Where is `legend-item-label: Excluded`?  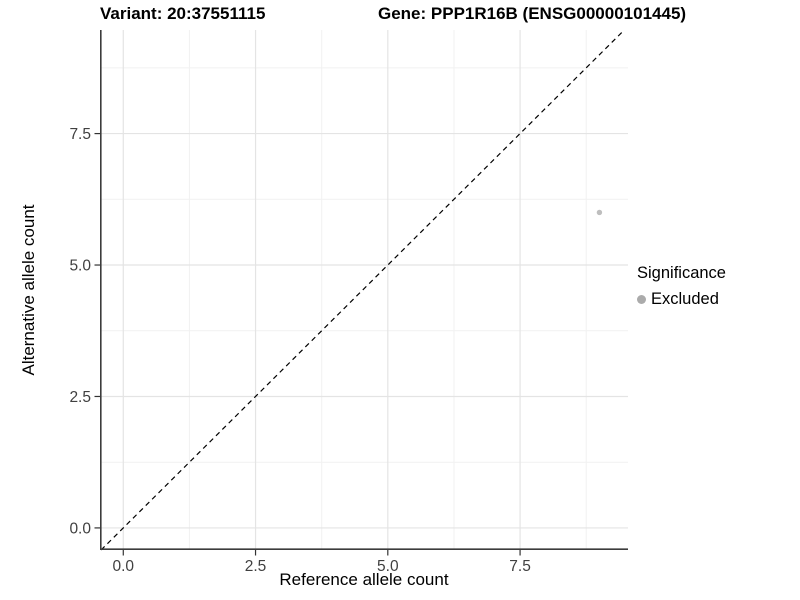
legend-item-label: Excluded is located at coordinates (685, 299).